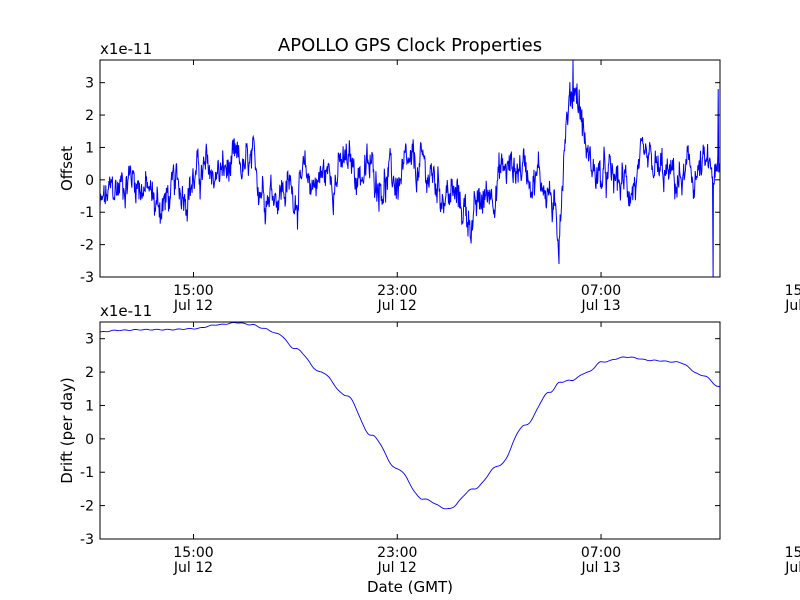 The width and height of the screenshot is (800, 600). What do you see at coordinates (410, 45) in the screenshot?
I see `figure-title: APOLLO GPS Clock Properties` at bounding box center [410, 45].